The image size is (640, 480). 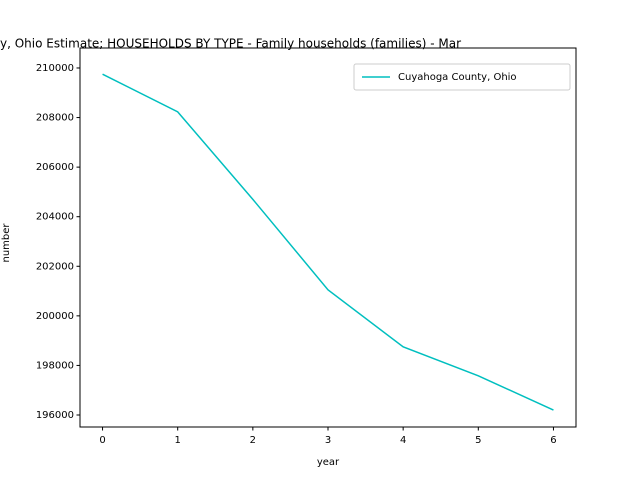 I want to click on x-tick-label: 6, so click(x=553, y=440).